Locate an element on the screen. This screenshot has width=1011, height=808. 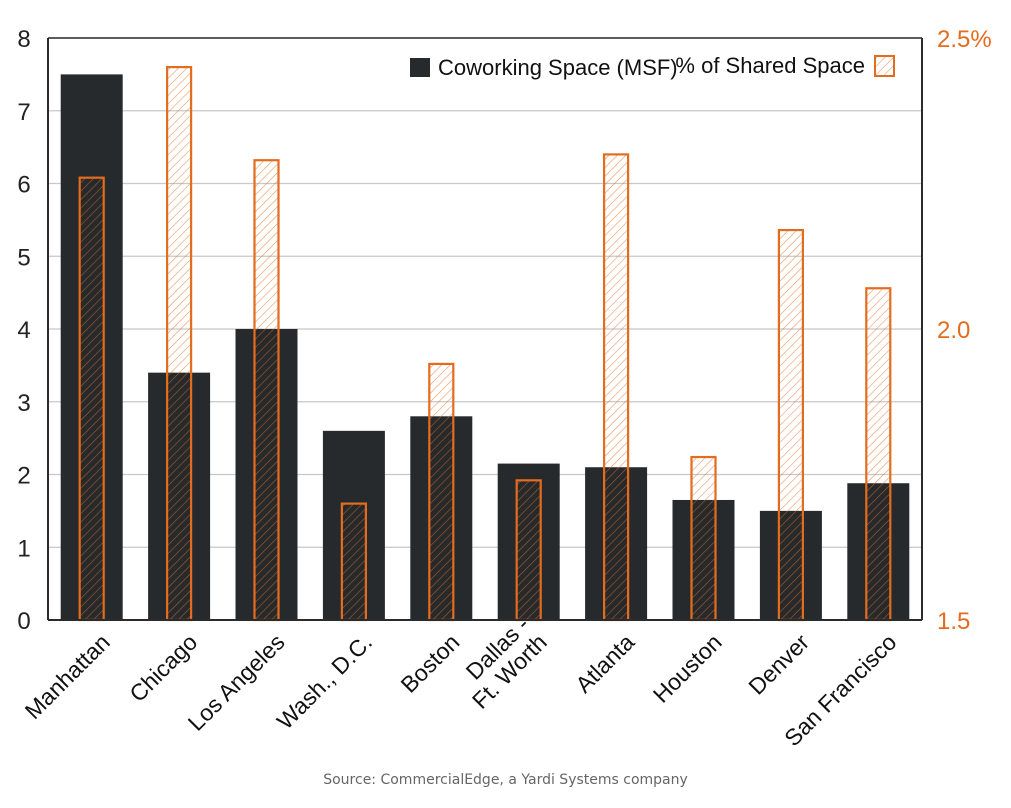
y-left-tick-label: 4 is located at coordinates (23, 330).